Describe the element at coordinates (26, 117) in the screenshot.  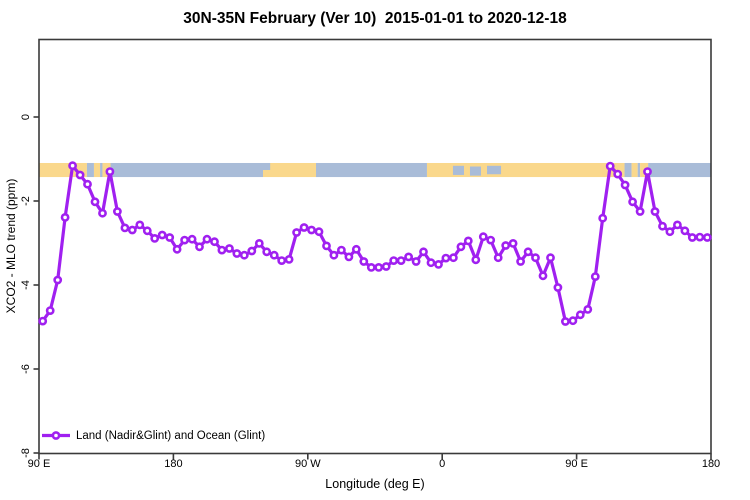
I see `y-tick-label: 0` at that location.